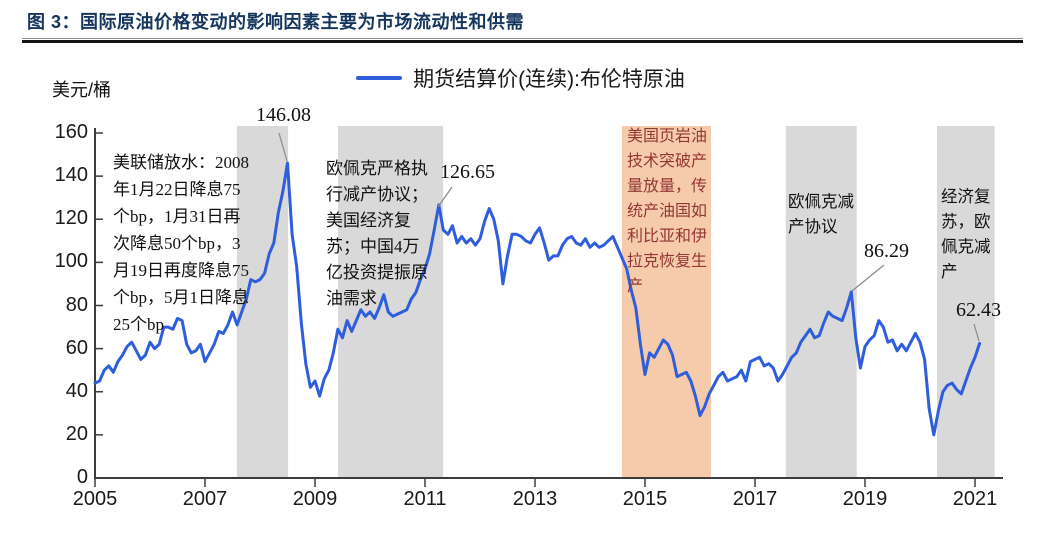 This screenshot has width=1041, height=534. I want to click on legend: 期货结算价(连续):布伦特原油, so click(520, 78).